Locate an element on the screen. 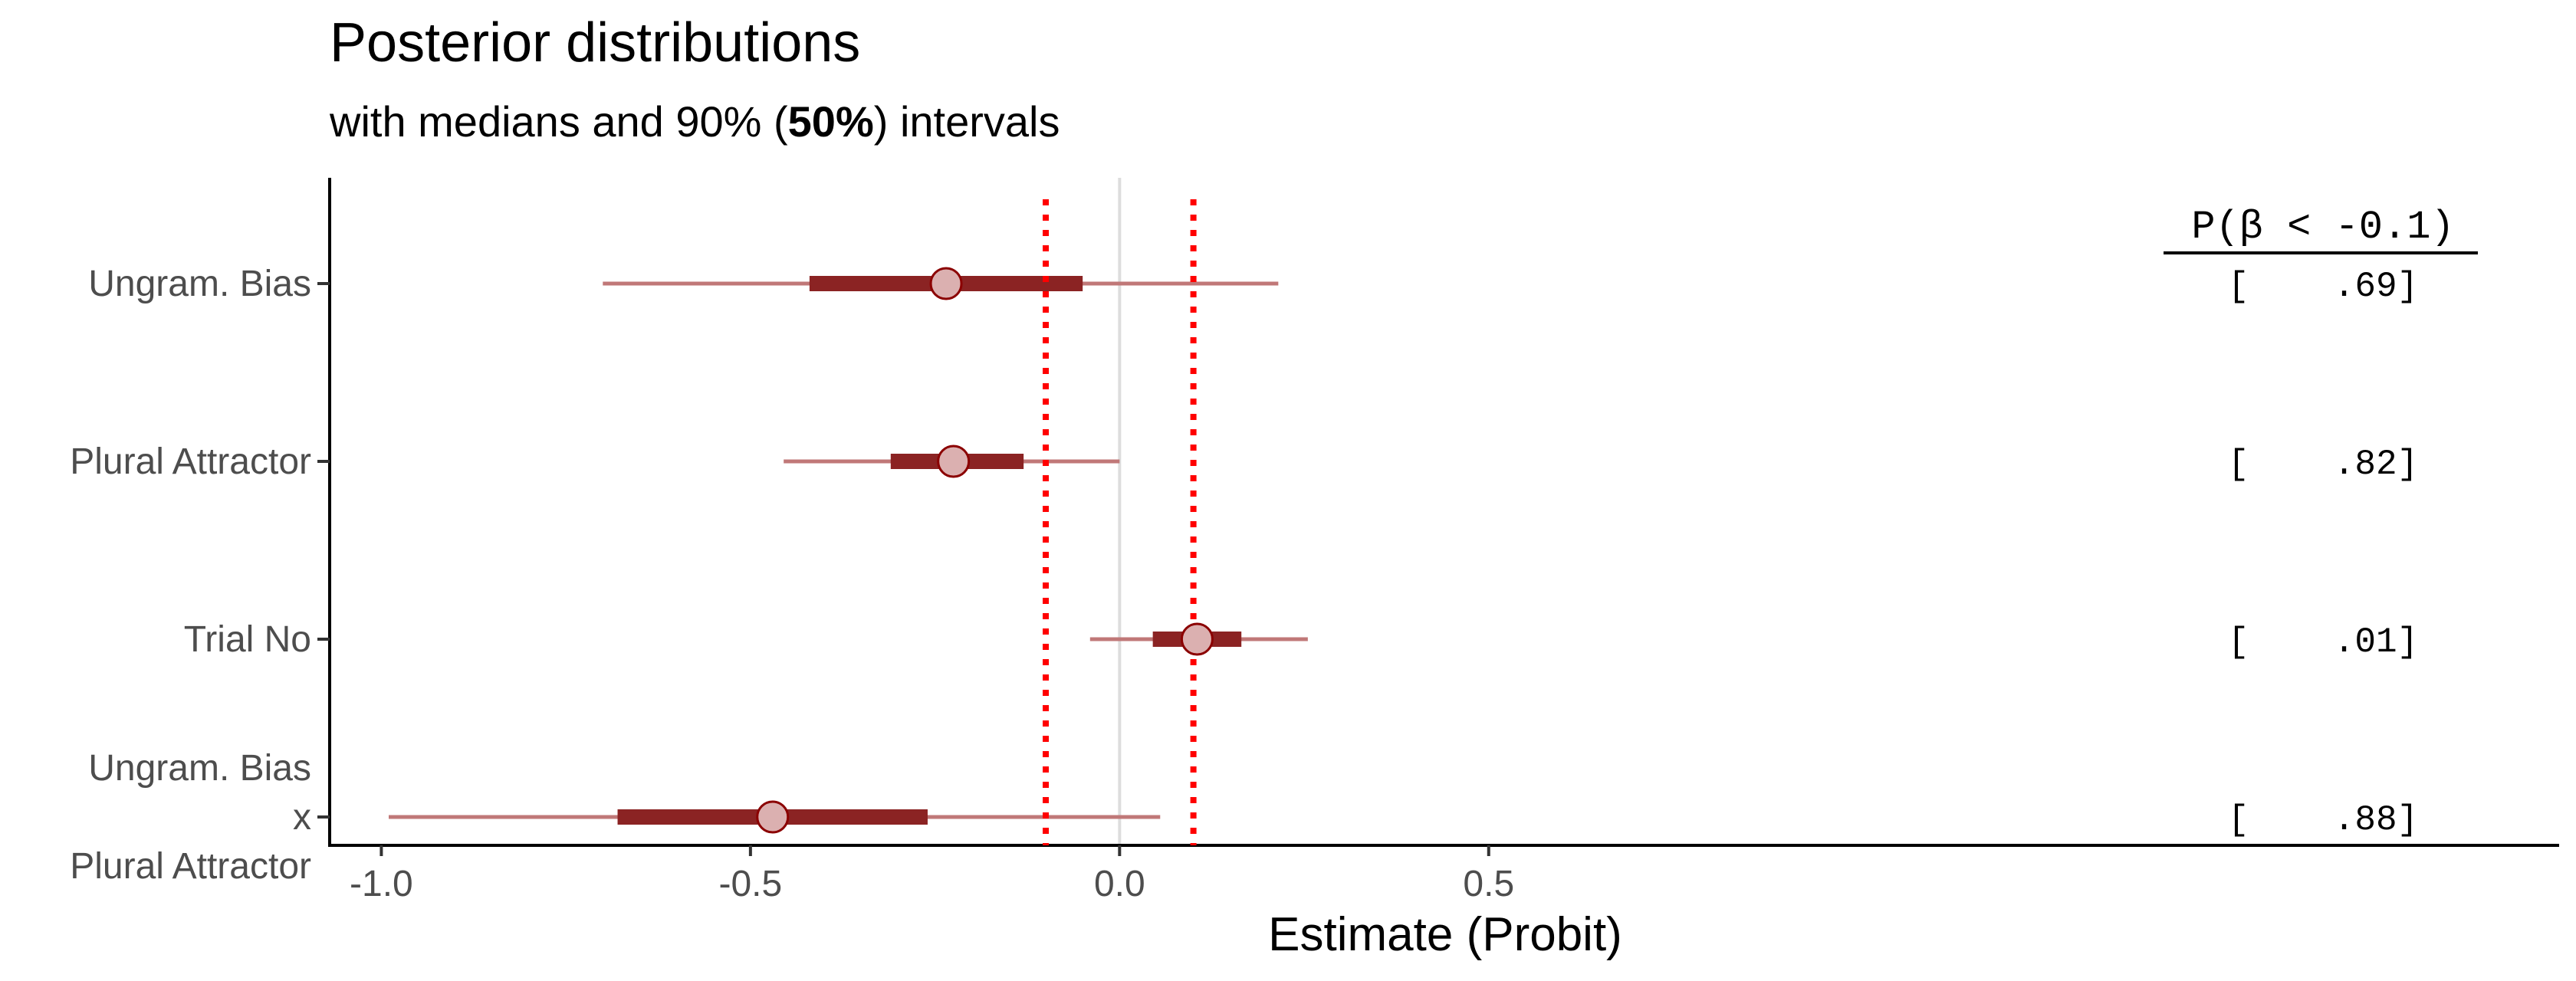 The width and height of the screenshot is (2576, 981). x-tick-label: 0.5 is located at coordinates (1488, 884).